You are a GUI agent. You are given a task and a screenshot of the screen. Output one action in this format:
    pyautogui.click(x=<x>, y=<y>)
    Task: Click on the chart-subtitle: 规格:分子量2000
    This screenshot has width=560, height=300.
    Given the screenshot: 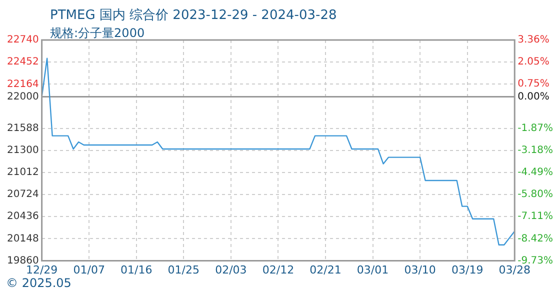 What is the action you would take?
    pyautogui.click(x=97, y=33)
    